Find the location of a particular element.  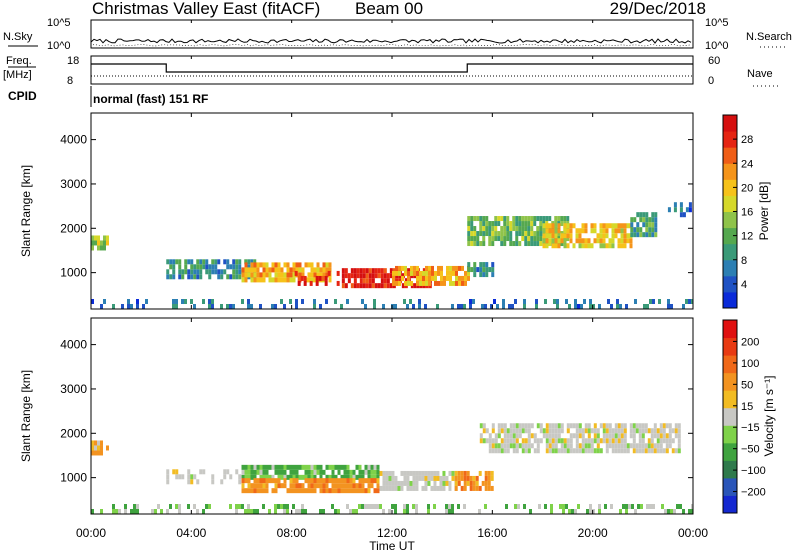

y-tick-label: 2000 is located at coordinates (73, 433).